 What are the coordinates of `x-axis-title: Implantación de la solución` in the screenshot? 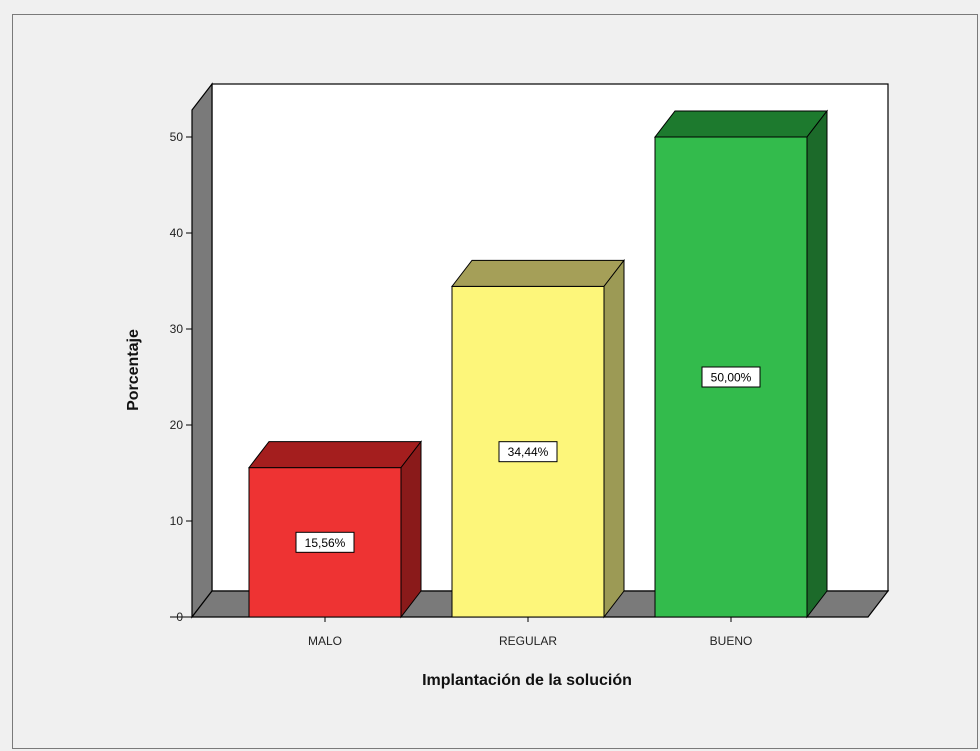 It's located at (527, 680).